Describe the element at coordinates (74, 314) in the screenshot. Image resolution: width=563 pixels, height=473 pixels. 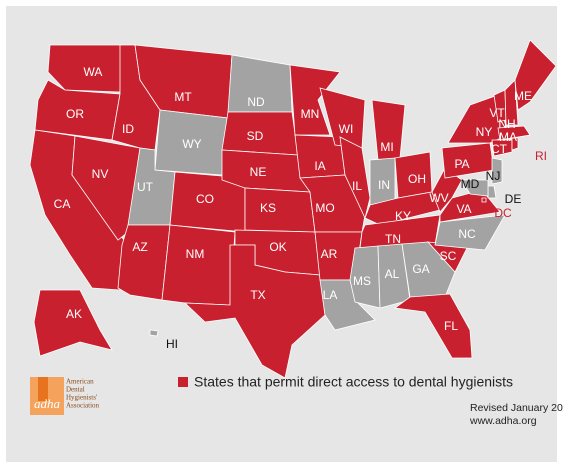
I see `state-label: AK` at that location.